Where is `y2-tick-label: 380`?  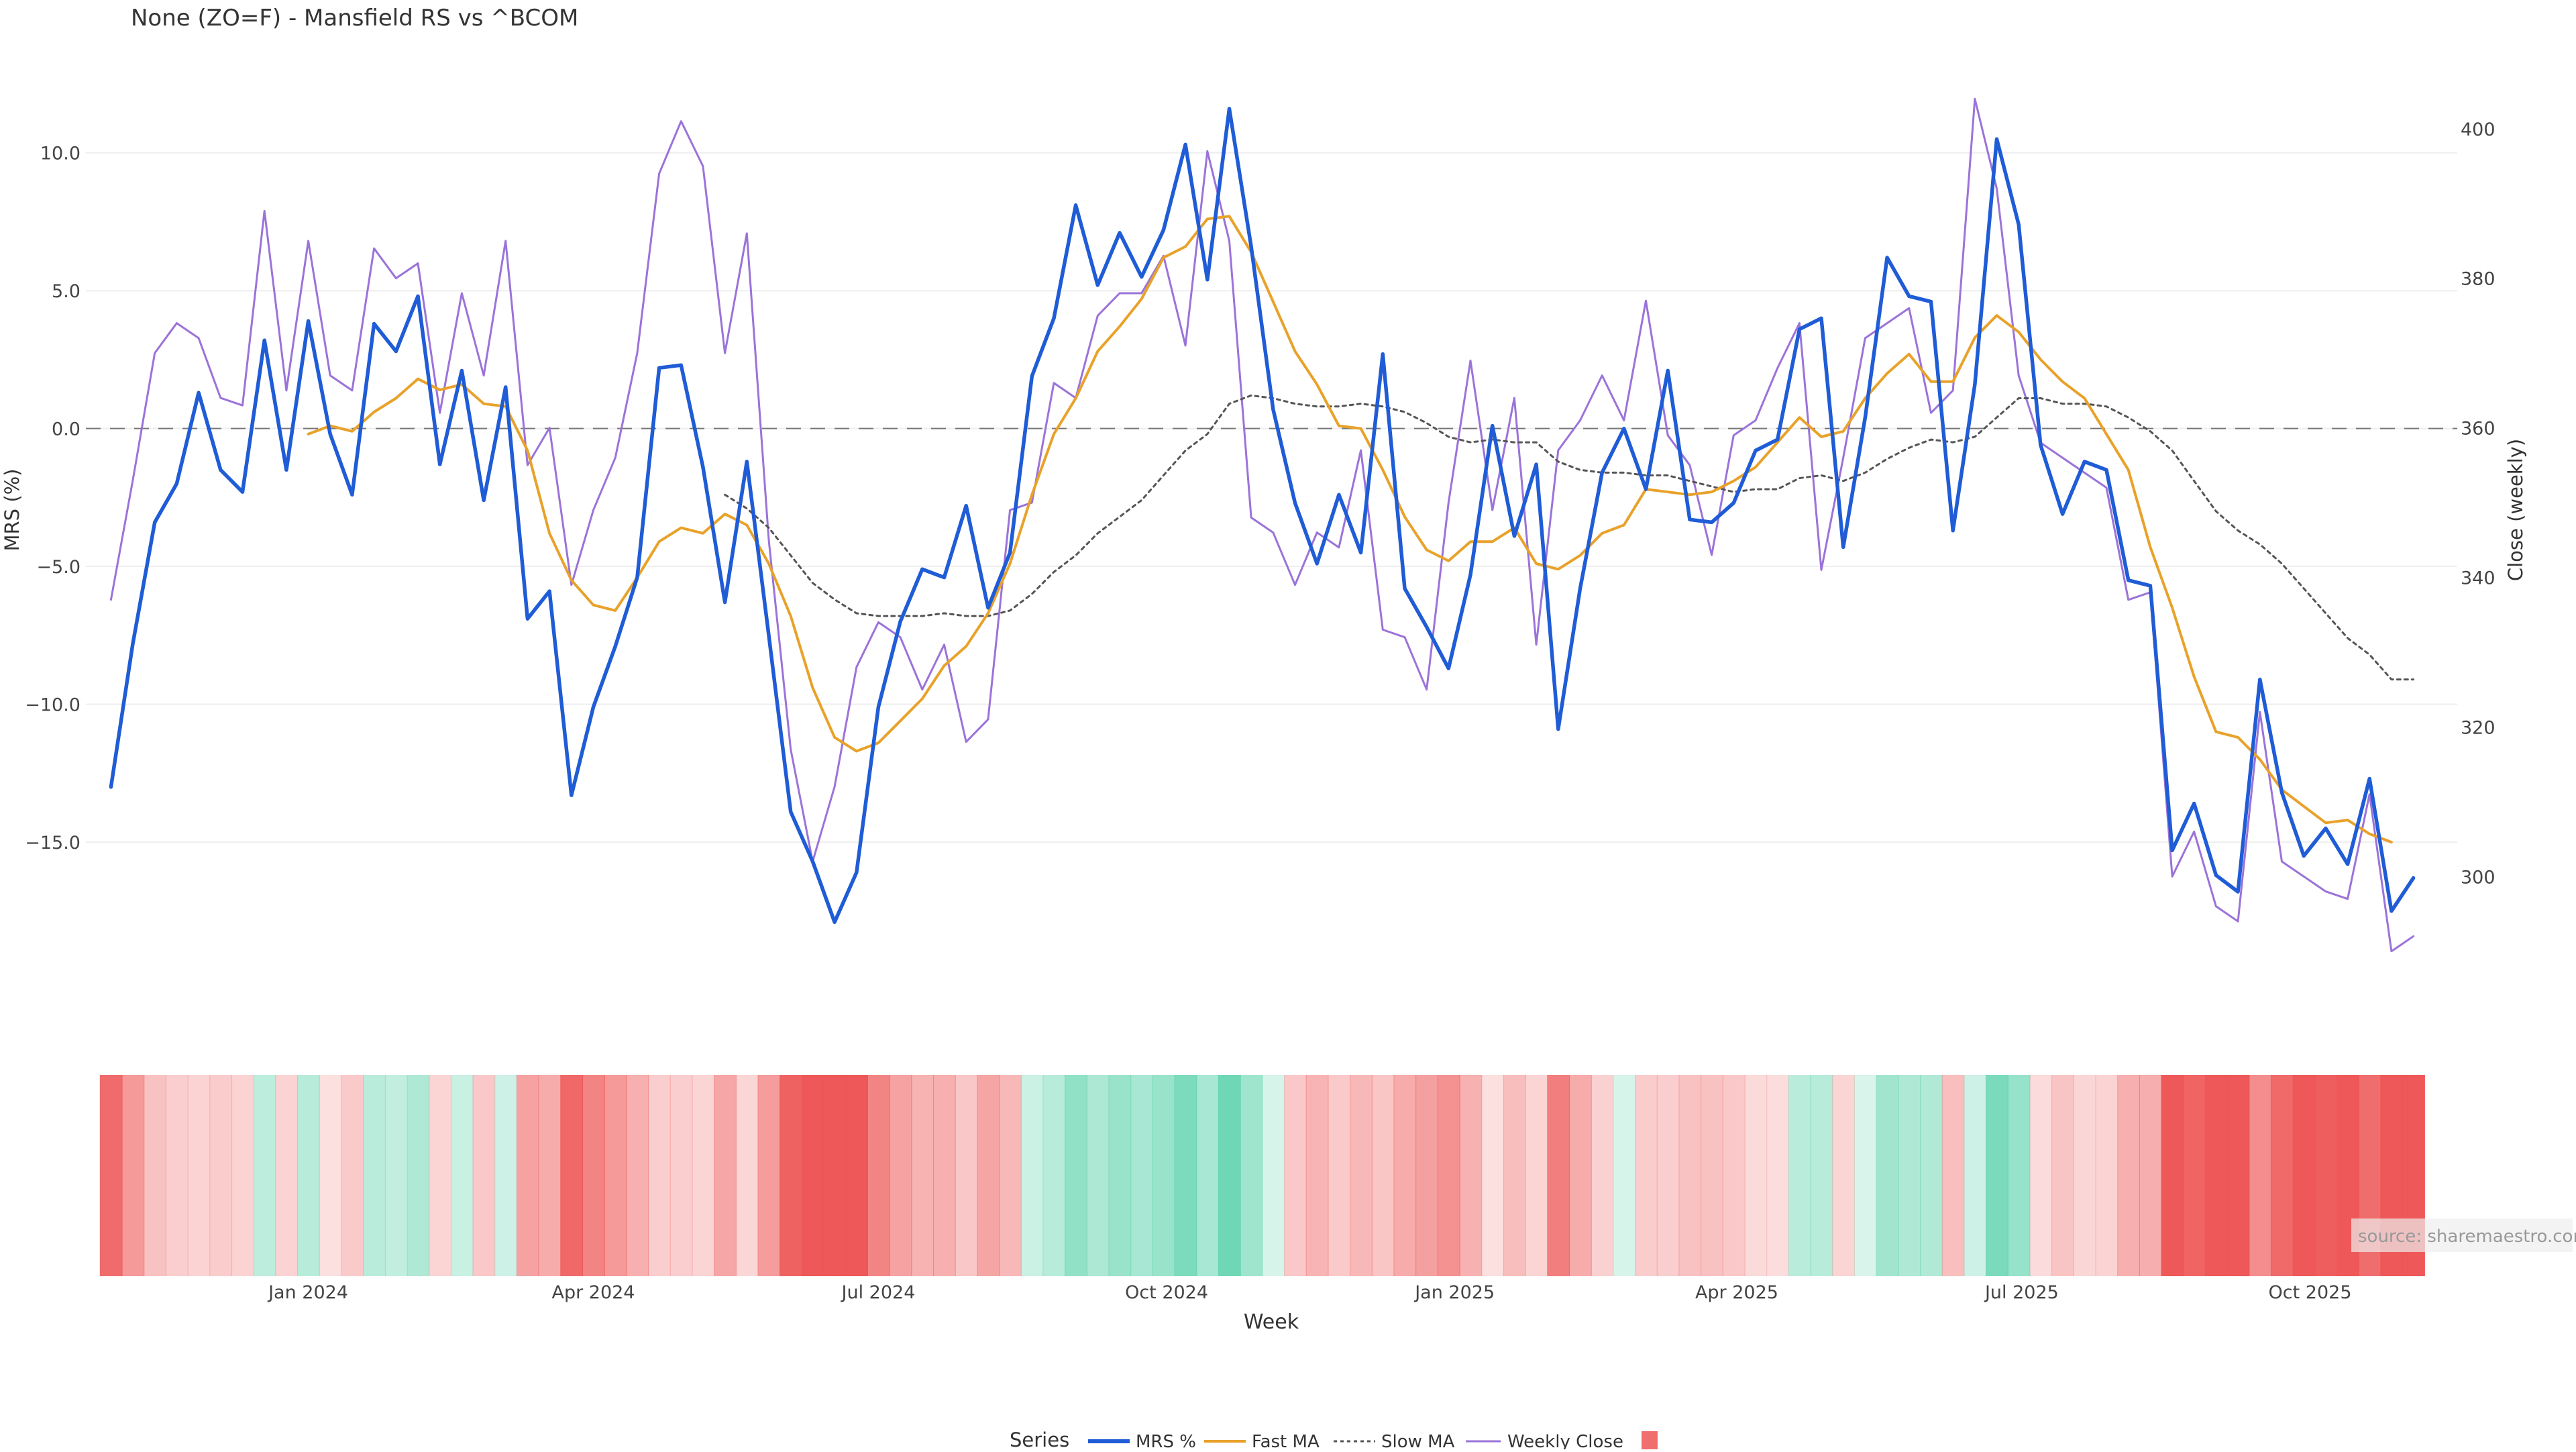 y2-tick-label: 380 is located at coordinates (2478, 279).